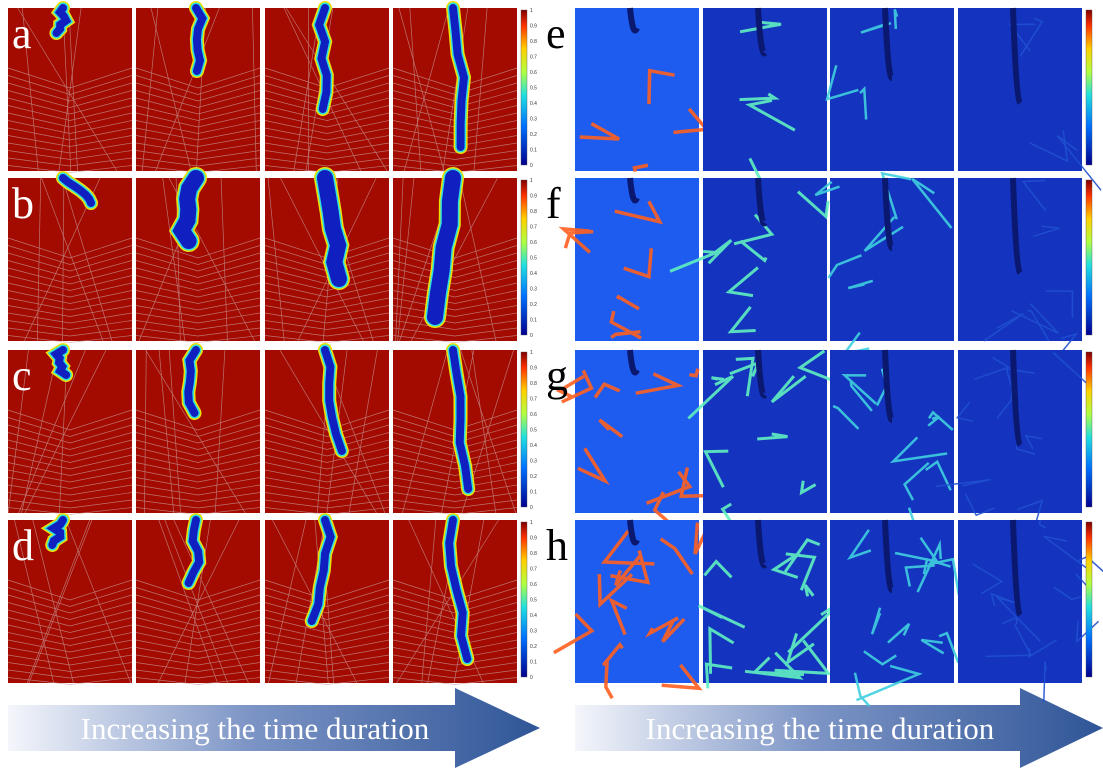 Image resolution: width=1103 pixels, height=769 pixels. Describe the element at coordinates (533, 243) in the screenshot. I see `colorbar-tick: 0.6` at that location.